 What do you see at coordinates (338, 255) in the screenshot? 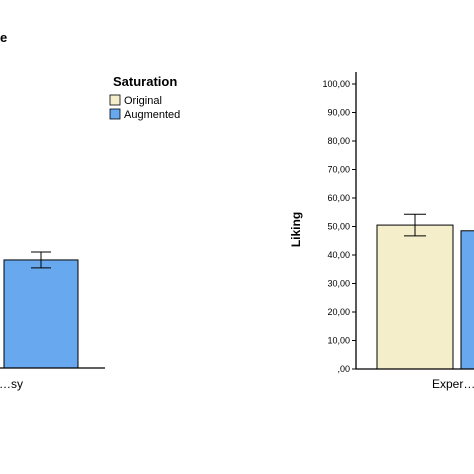
I see `y-tick-label-4: 40,00` at bounding box center [338, 255].